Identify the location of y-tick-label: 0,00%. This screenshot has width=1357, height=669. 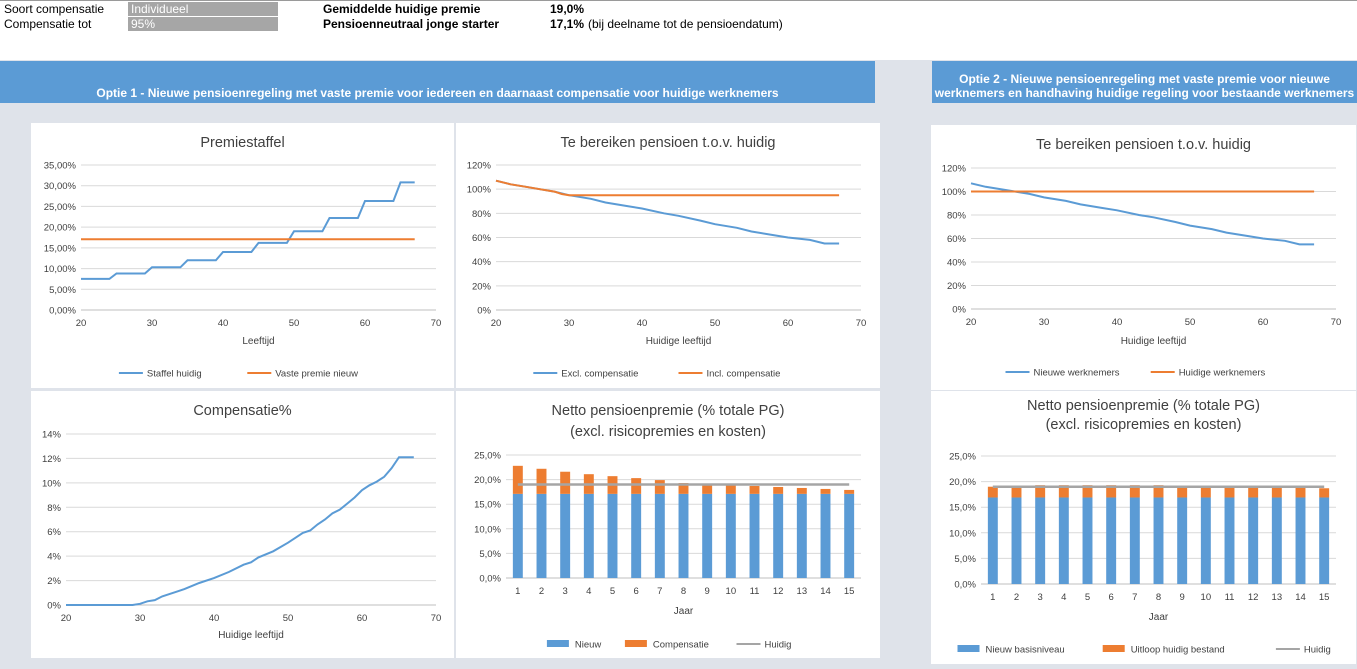
(62, 311).